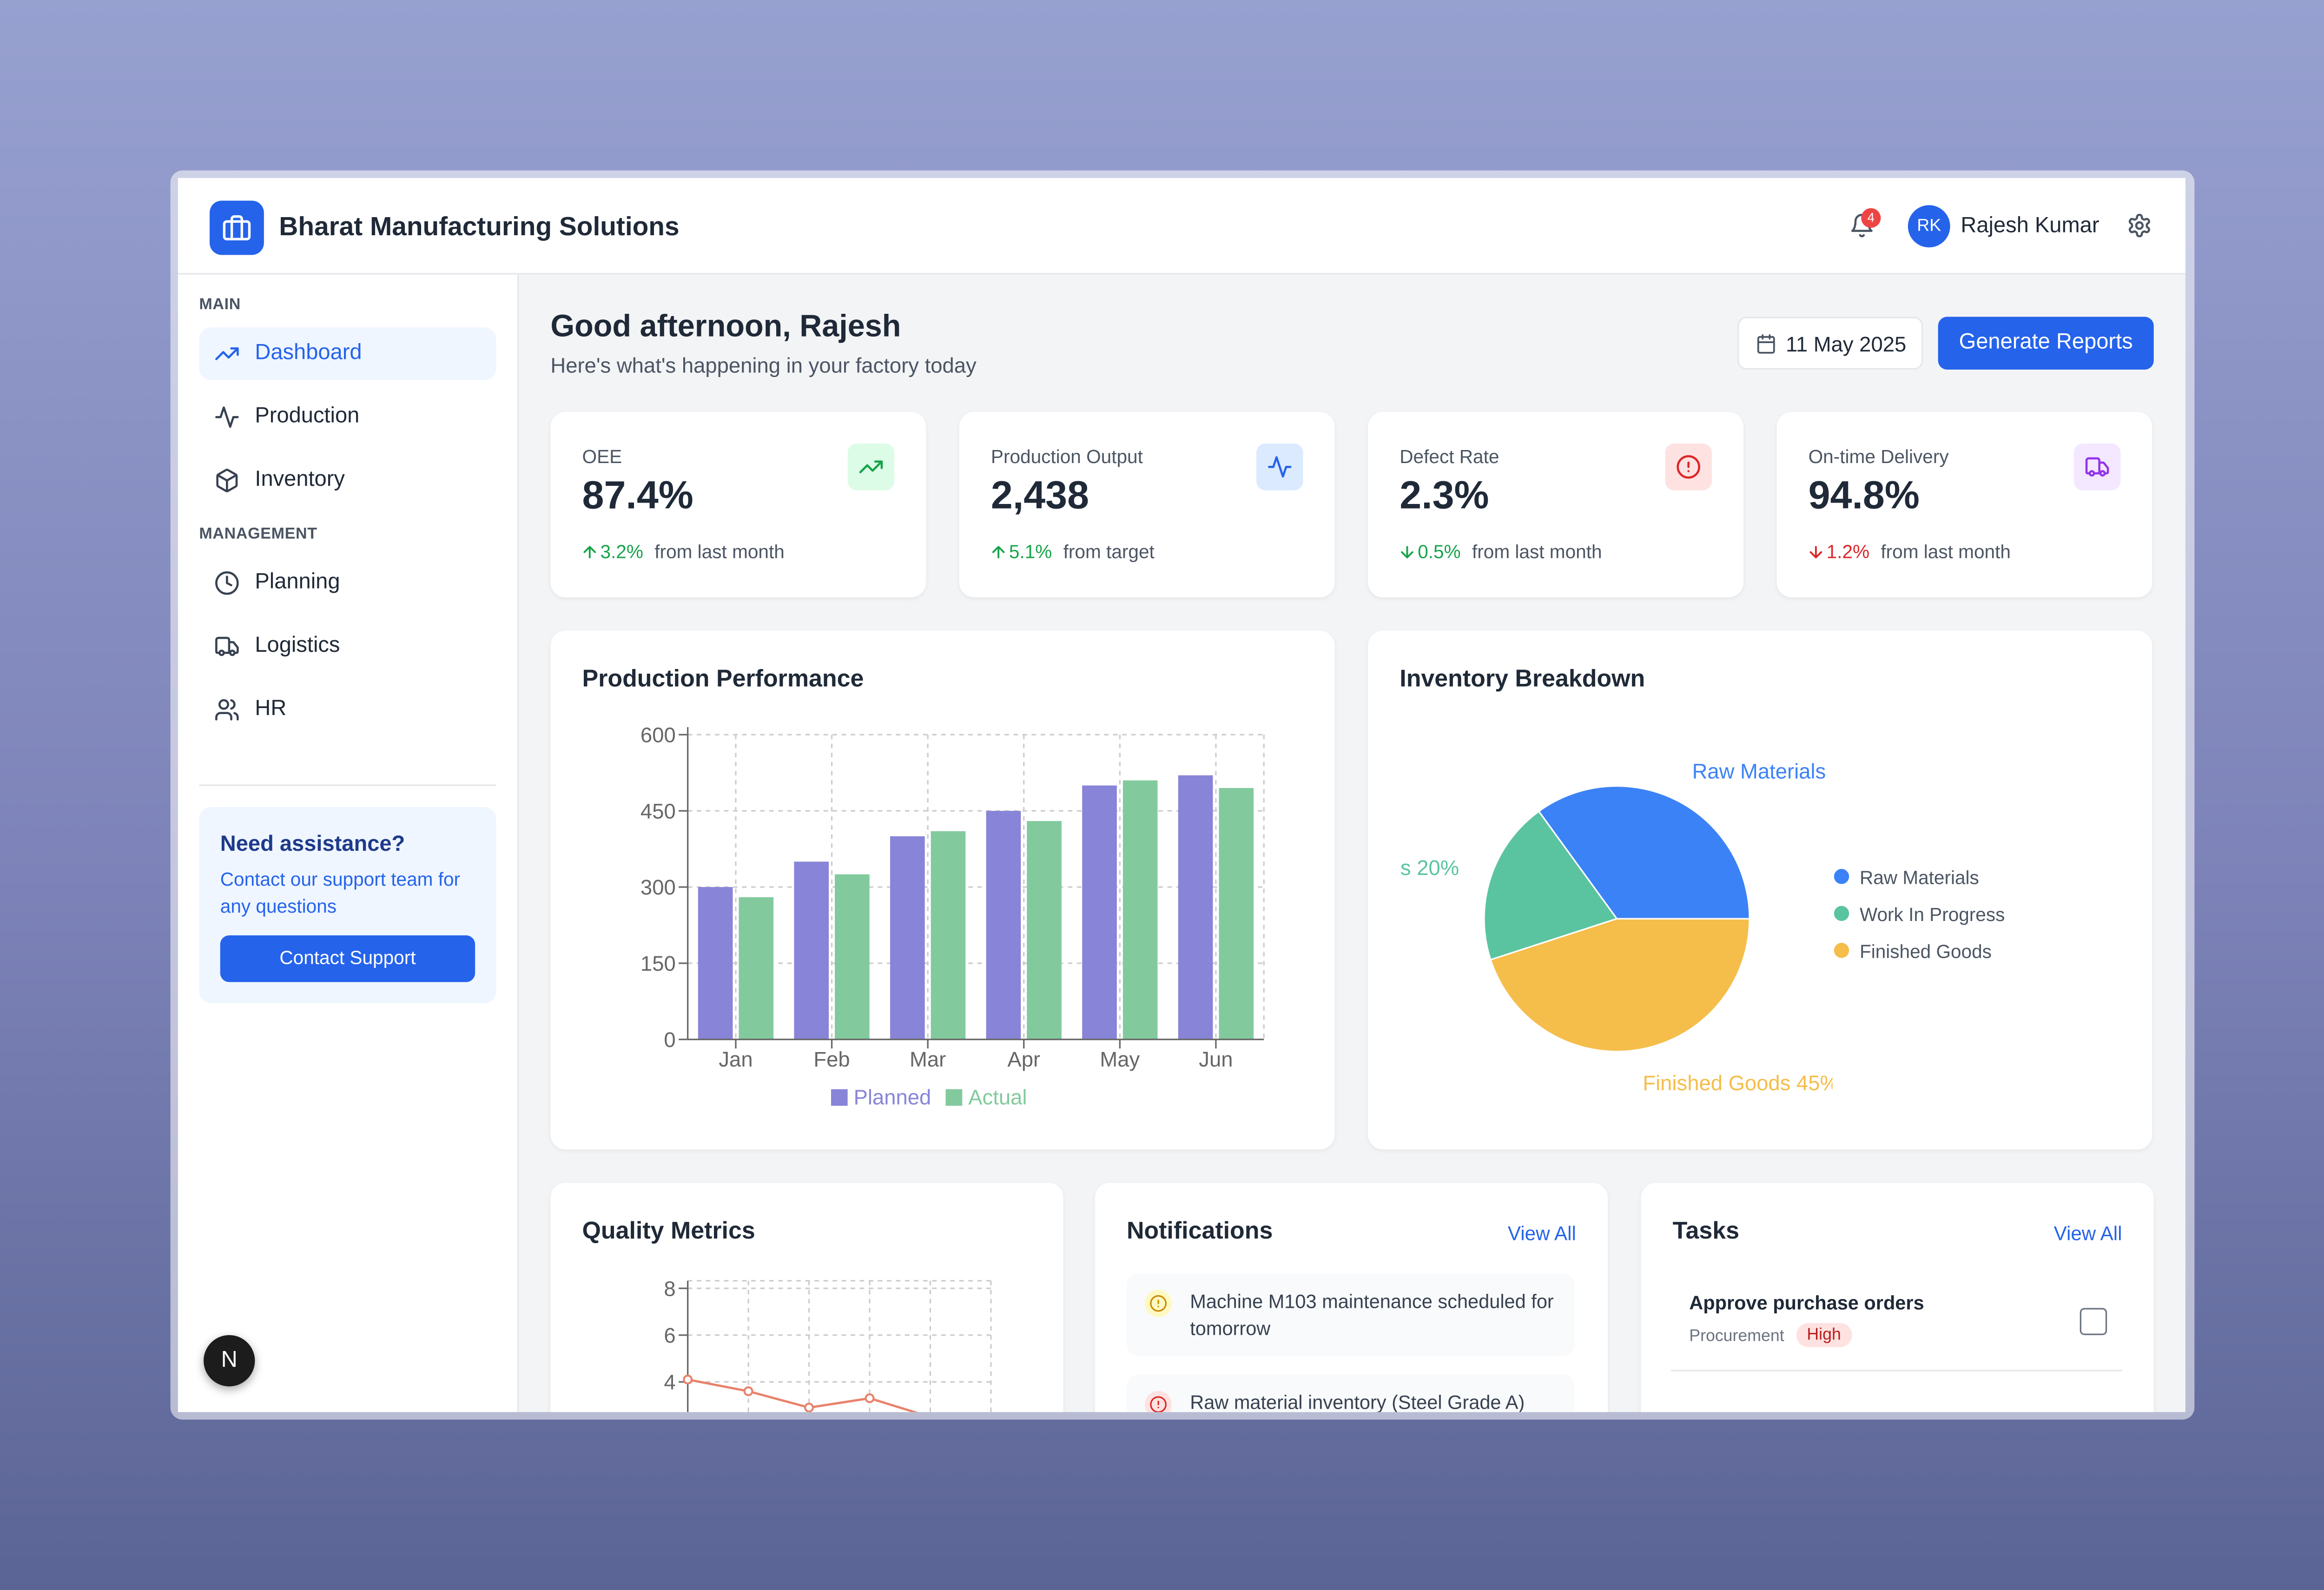 The height and width of the screenshot is (1590, 2324). I want to click on user-name: Rajesh Kumar, so click(2030, 226).